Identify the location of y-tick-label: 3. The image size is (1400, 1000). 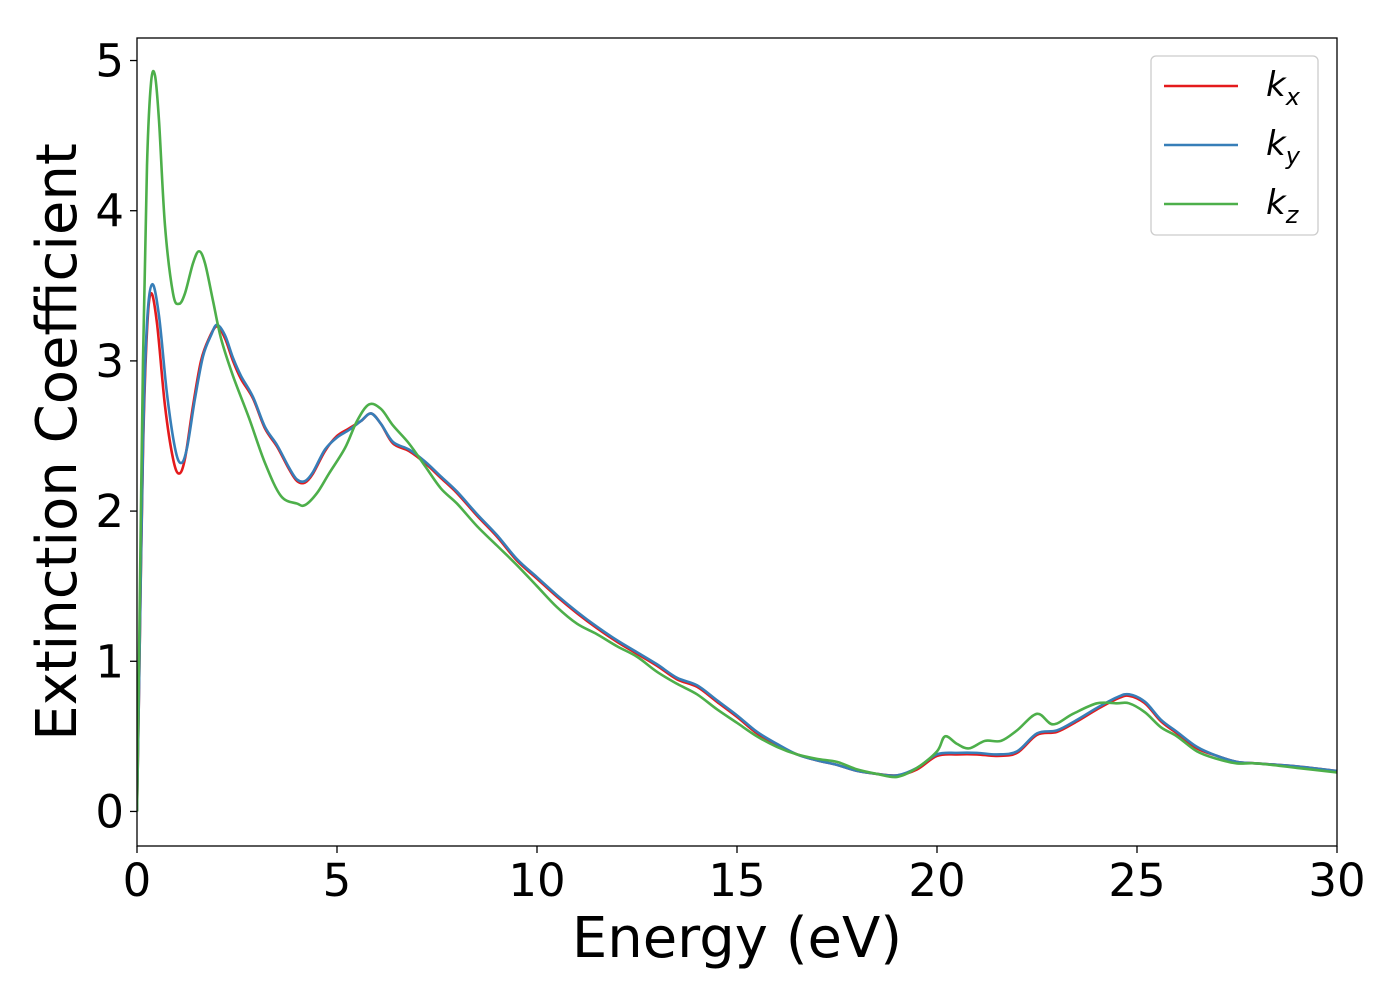
(109, 361).